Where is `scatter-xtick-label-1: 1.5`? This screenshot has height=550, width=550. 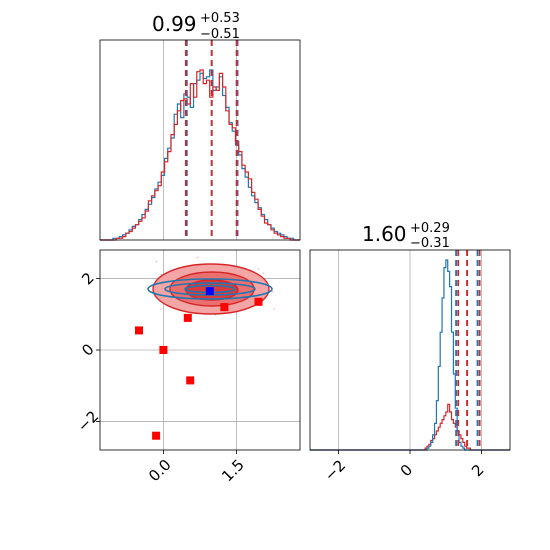
scatter-xtick-label-1: 1.5 is located at coordinates (233, 471).